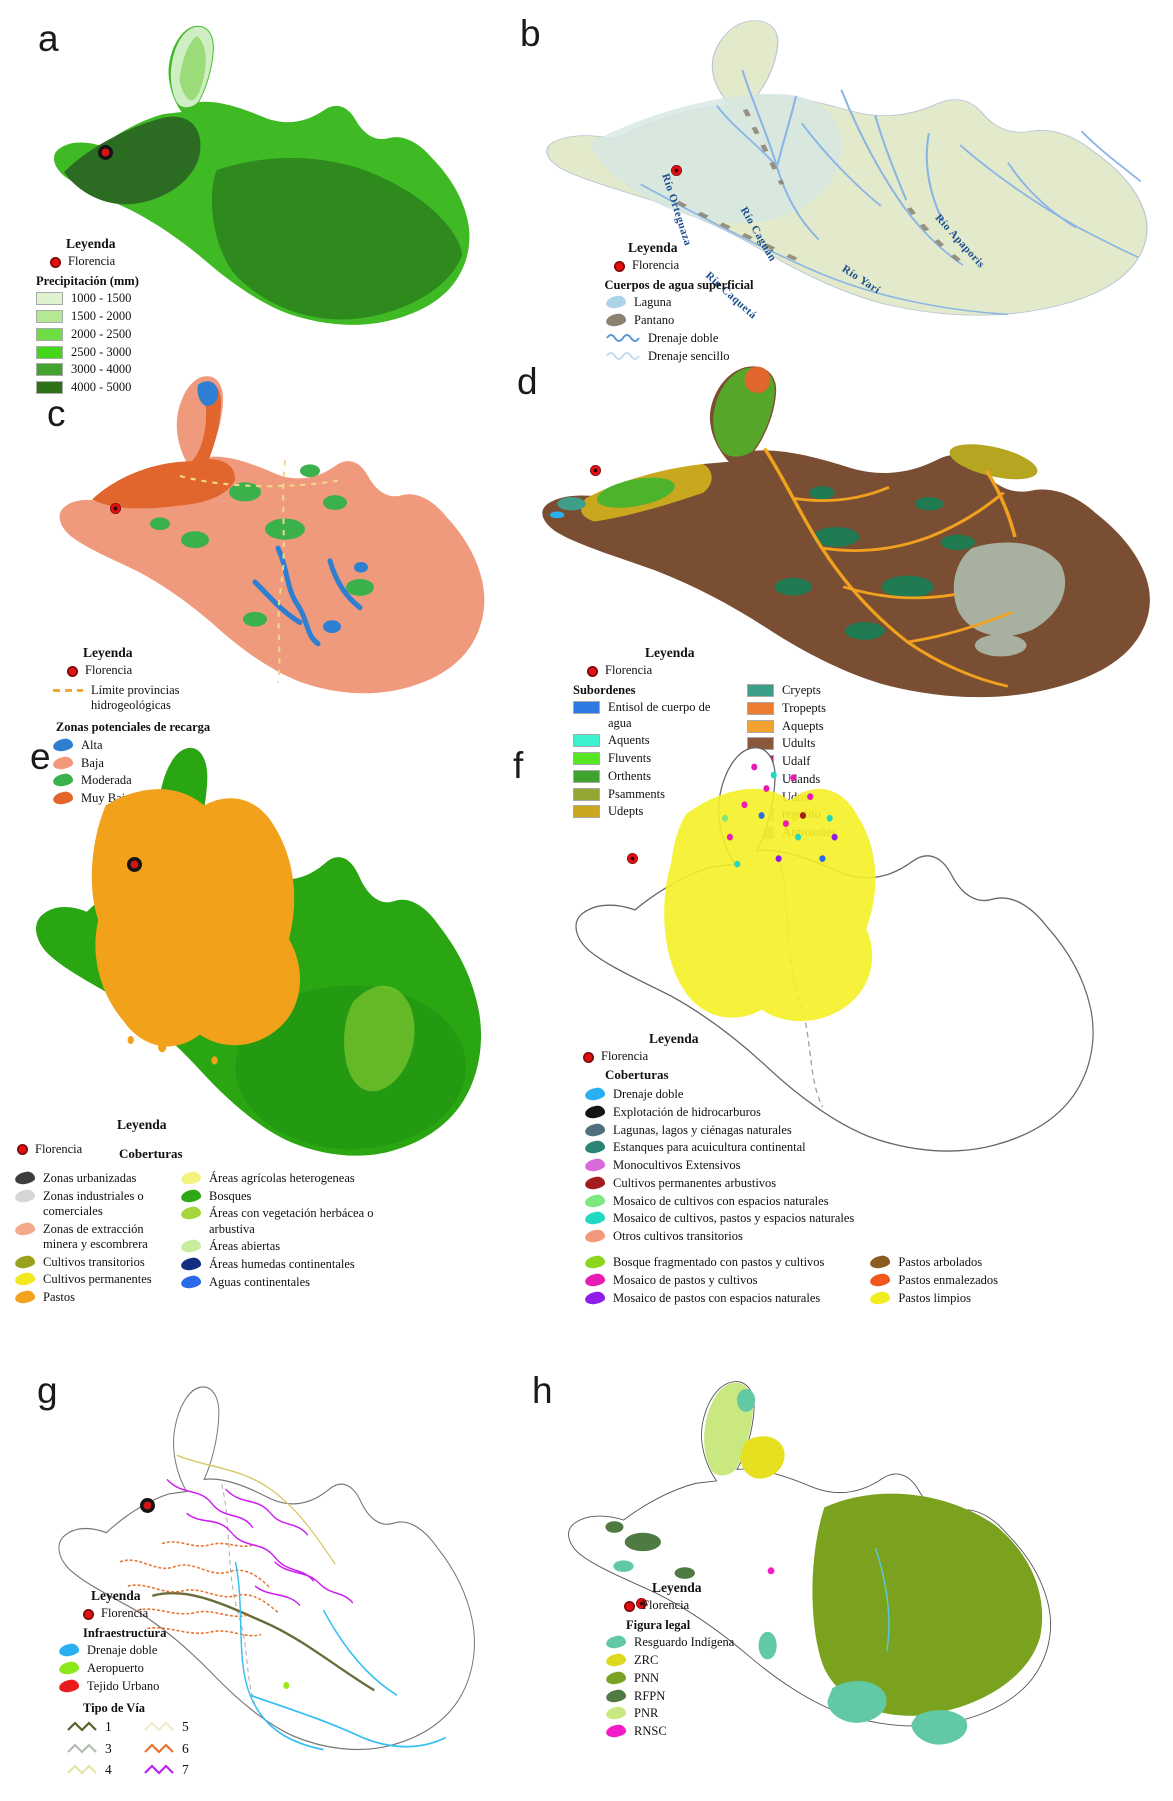 Image resolution: width=1173 pixels, height=1801 pixels. I want to click on legend-item-label: Áreas abiertas, so click(245, 1246).